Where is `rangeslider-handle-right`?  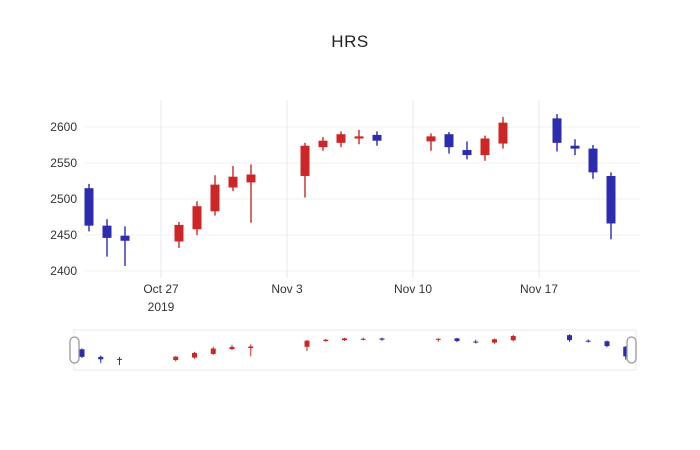 rangeslider-handle-right is located at coordinates (631, 350).